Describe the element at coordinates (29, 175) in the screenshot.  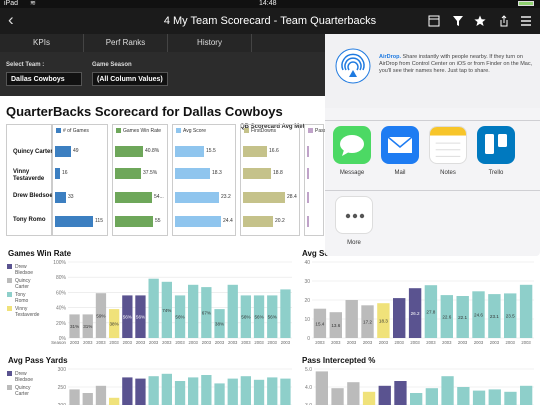
I see `player-name: Vinny Testaverde` at that location.